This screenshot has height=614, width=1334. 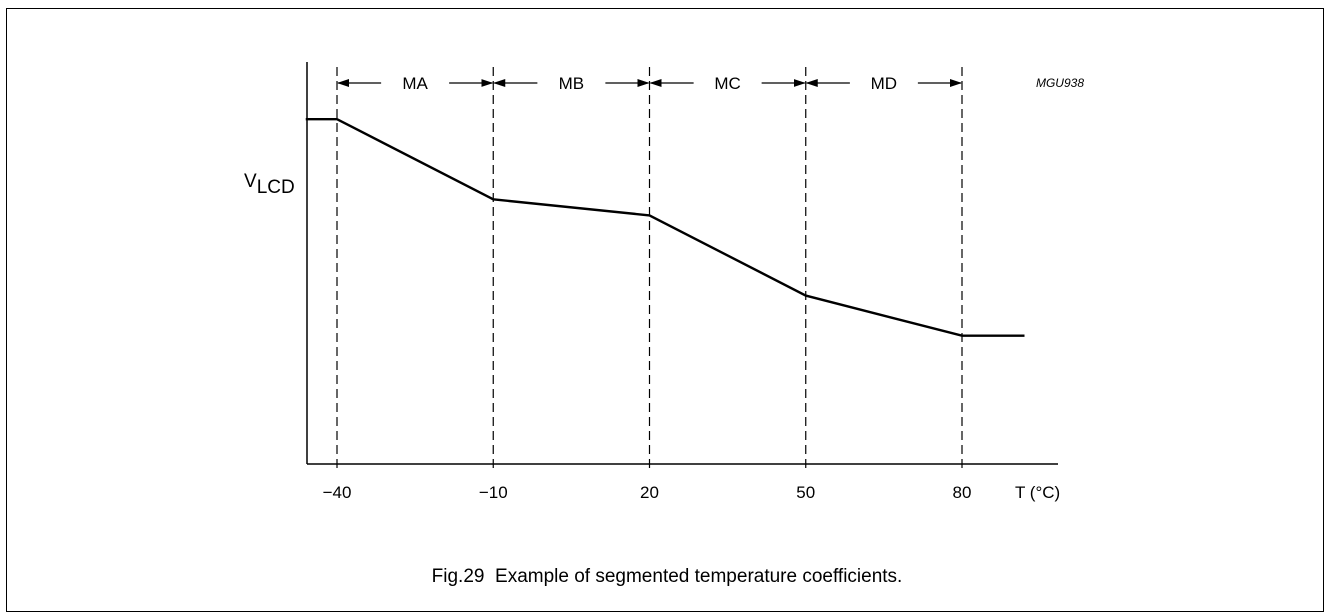 What do you see at coordinates (649, 492) in the screenshot?
I see `x-tick-label: 20` at bounding box center [649, 492].